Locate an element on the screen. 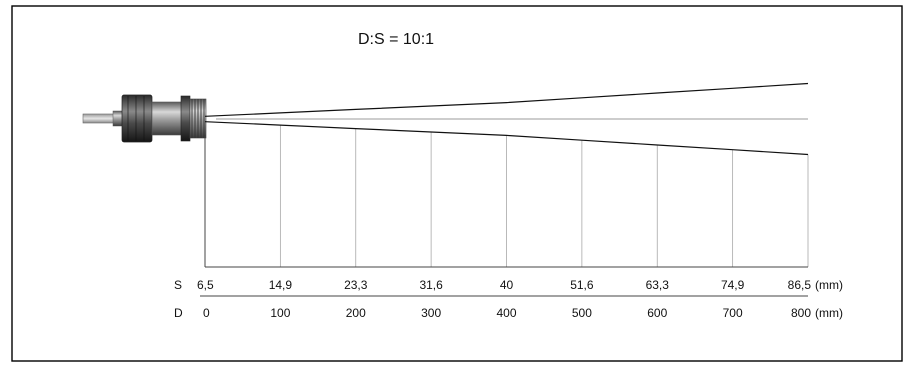 Image resolution: width=915 pixels, height=368 pixels. distance-row-label: D is located at coordinates (178, 313).